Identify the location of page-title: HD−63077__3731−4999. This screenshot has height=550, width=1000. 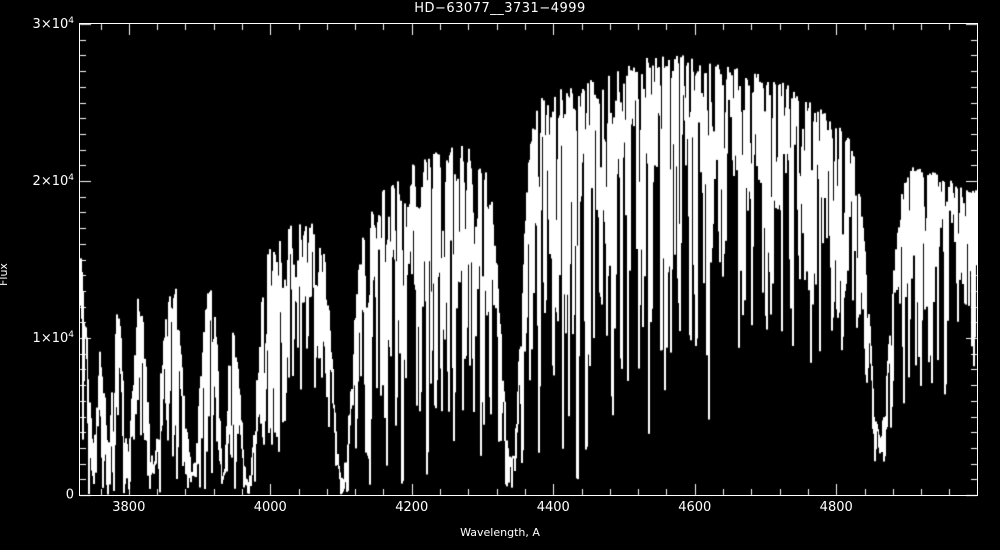
(500, 8).